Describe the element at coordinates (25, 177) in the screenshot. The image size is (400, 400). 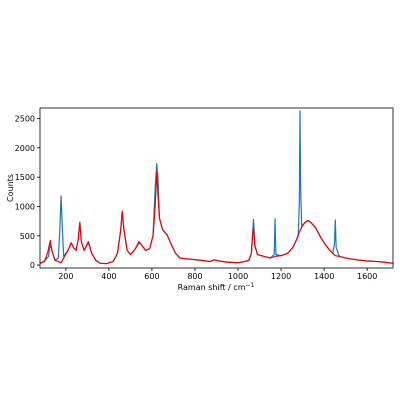
I see `y-tick-label: 1500` at that location.